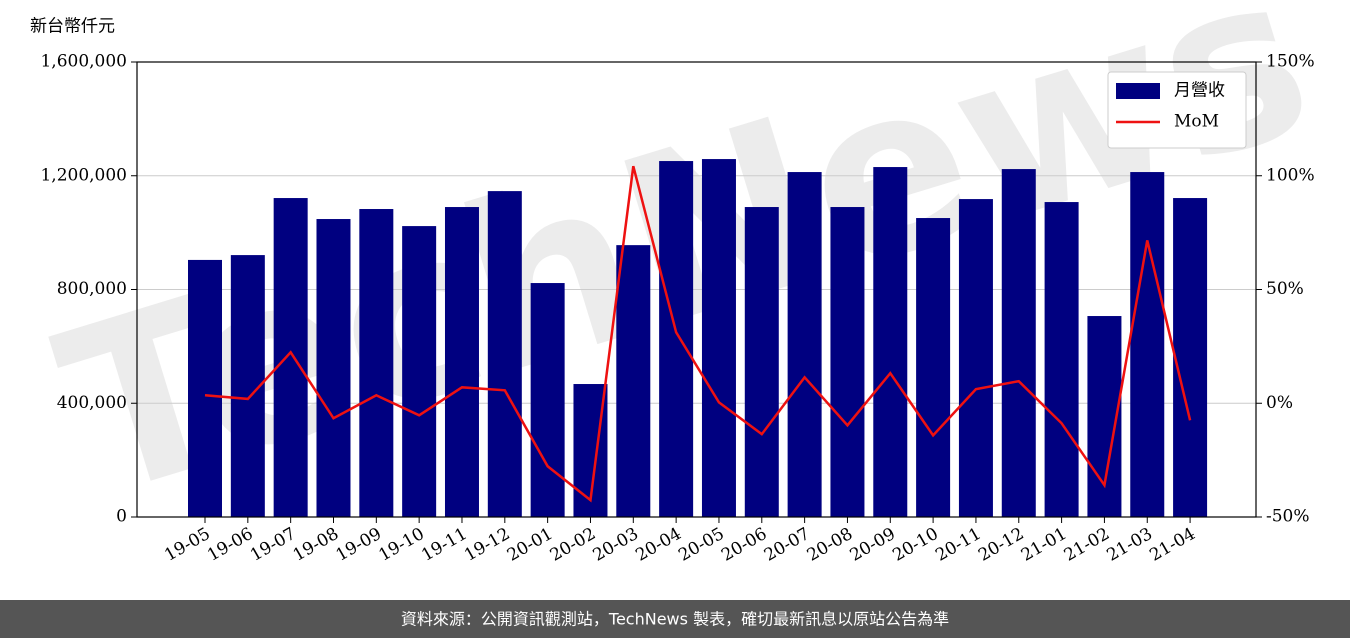 This screenshot has height=638, width=1350. What do you see at coordinates (1279, 403) in the screenshot?
I see `y2-tick-label: 0%` at bounding box center [1279, 403].